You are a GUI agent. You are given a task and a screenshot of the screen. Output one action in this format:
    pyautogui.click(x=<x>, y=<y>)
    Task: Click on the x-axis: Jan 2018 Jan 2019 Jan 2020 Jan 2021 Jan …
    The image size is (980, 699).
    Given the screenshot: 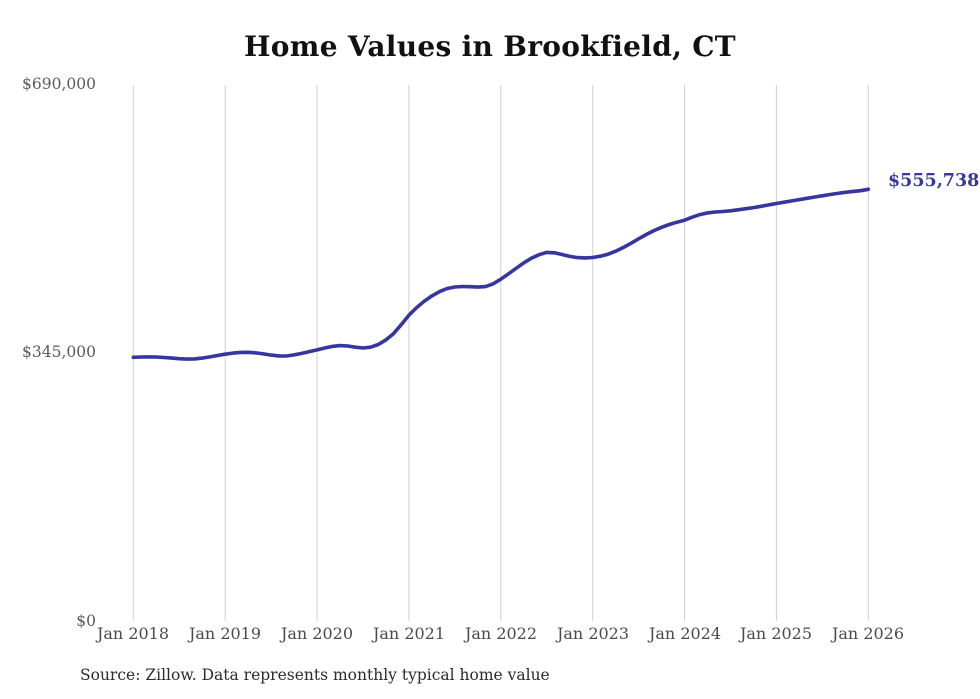 What is the action you would take?
    pyautogui.click(x=490, y=636)
    